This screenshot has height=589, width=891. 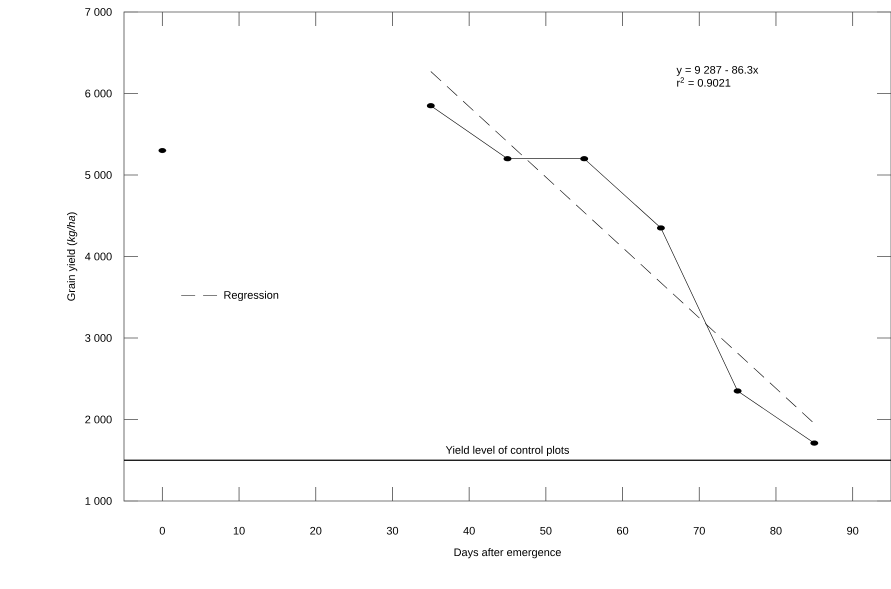 What do you see at coordinates (622, 530) in the screenshot?
I see `x-tick-label: 60` at bounding box center [622, 530].